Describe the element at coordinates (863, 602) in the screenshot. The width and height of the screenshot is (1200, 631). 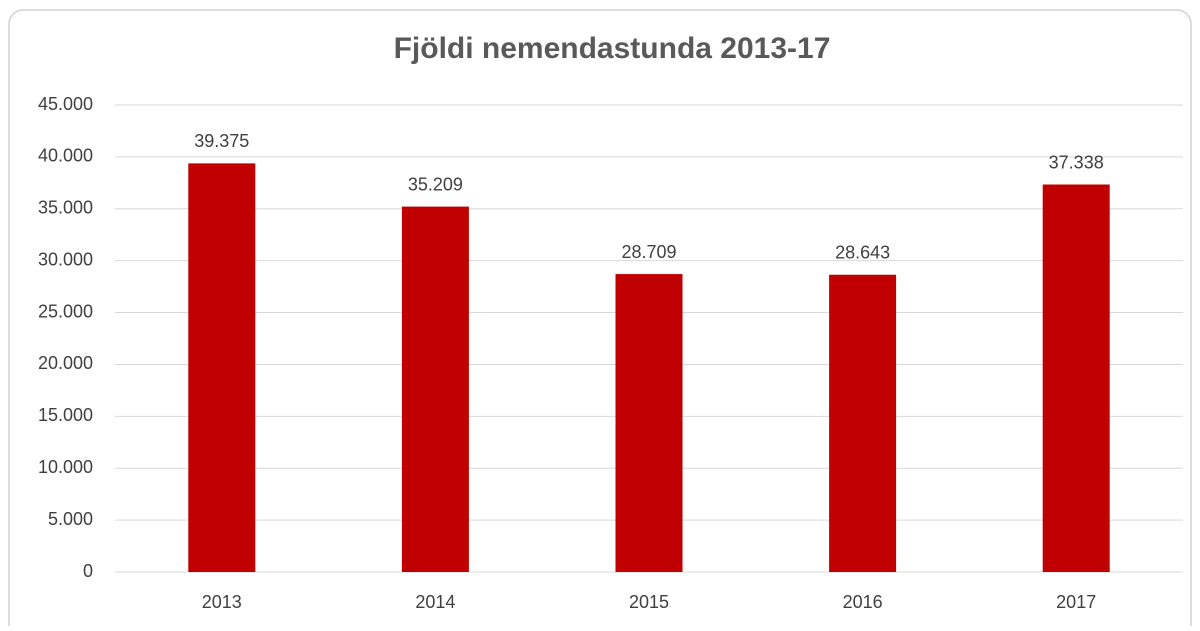
I see `x-tick-label: 2016` at that location.